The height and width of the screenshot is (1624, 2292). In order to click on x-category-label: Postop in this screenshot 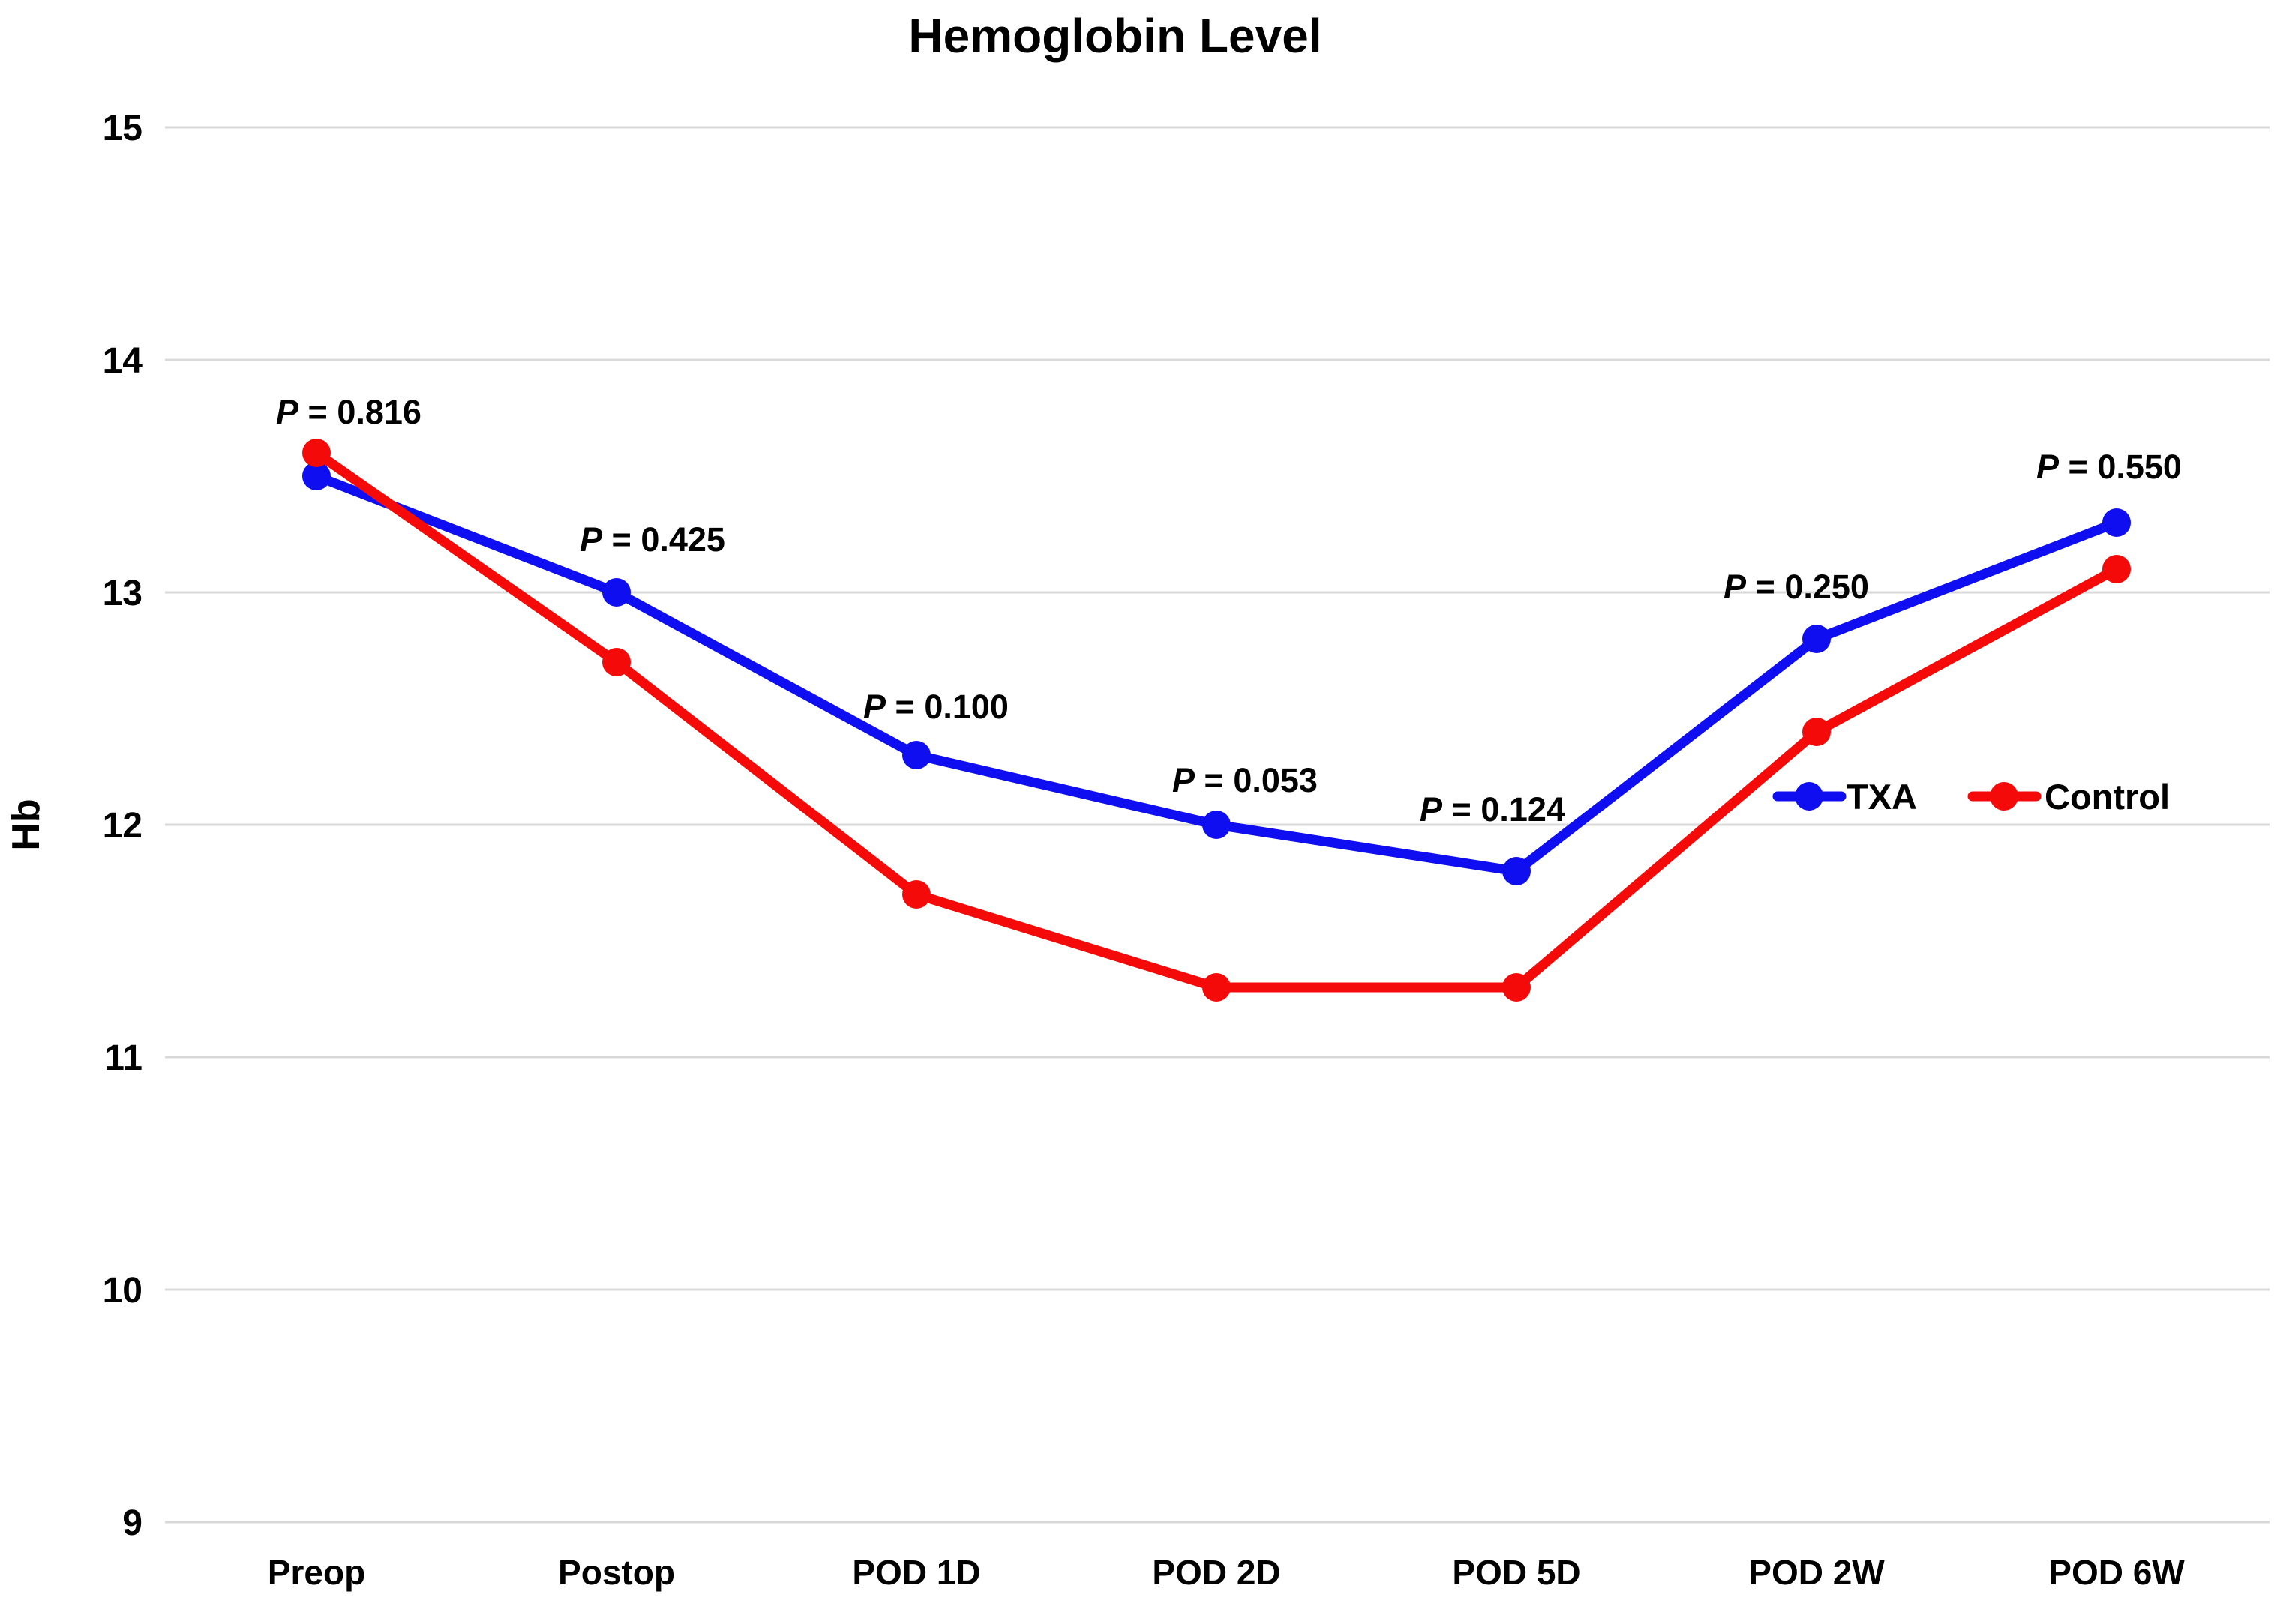, I will do `click(616, 1572)`.